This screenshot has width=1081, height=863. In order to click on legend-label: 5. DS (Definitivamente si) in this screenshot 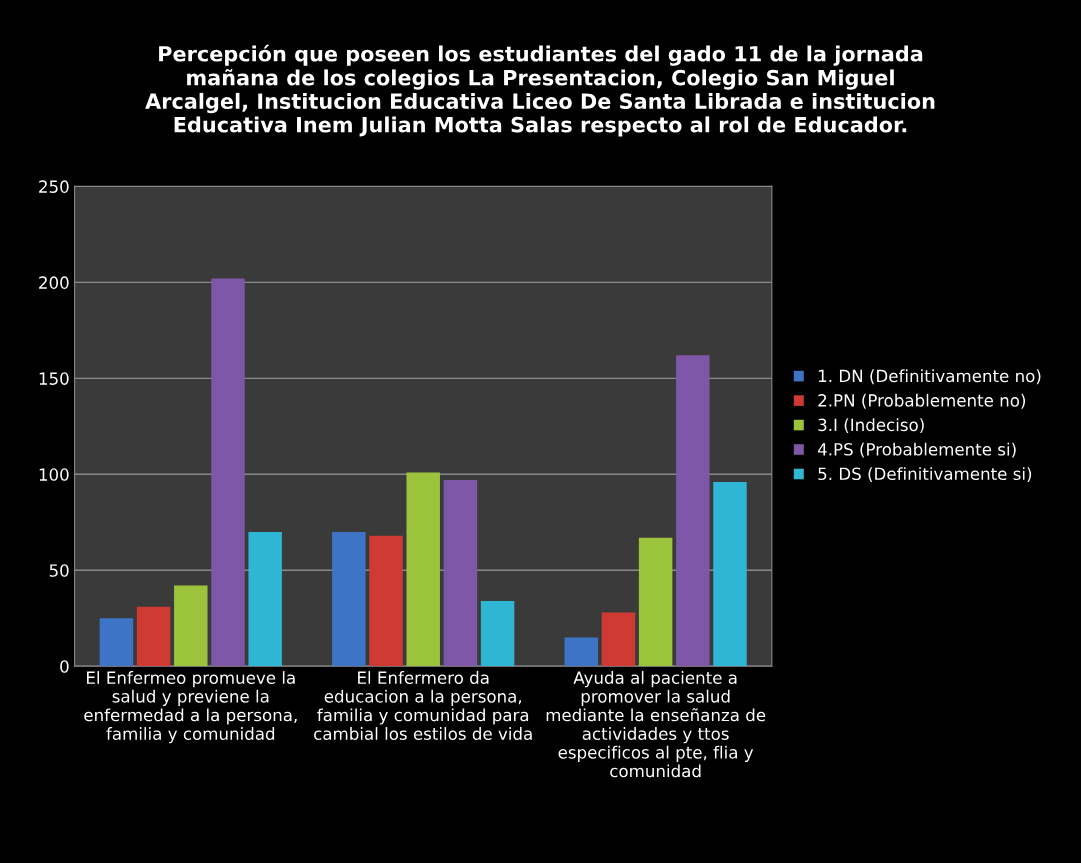, I will do `click(925, 475)`.